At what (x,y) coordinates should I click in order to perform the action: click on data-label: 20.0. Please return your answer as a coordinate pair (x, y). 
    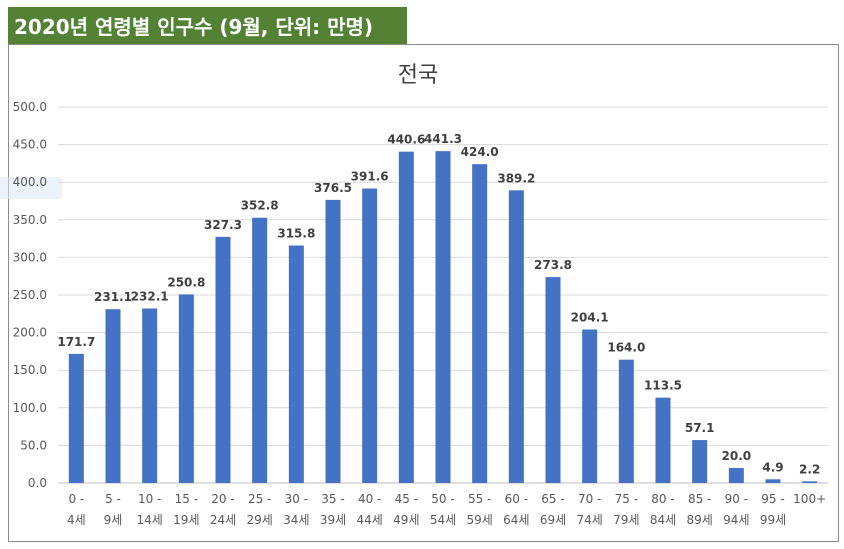
    Looking at the image, I should click on (737, 456).